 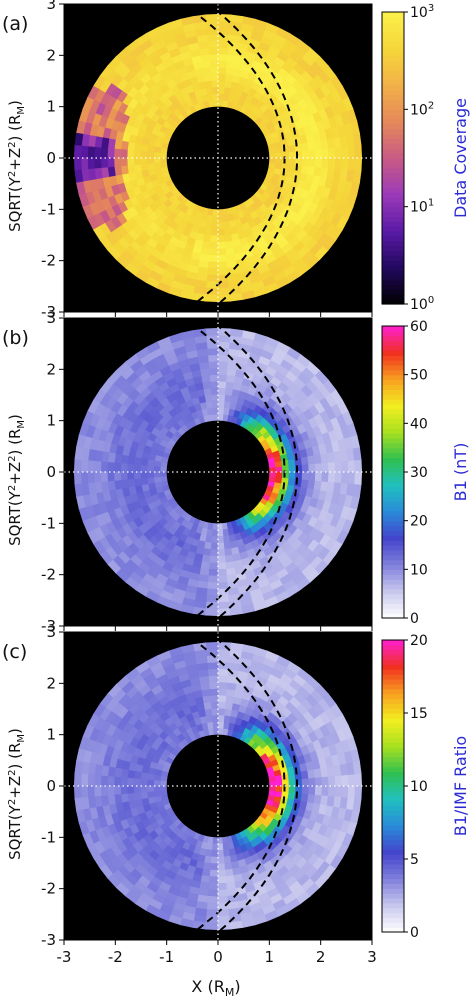 I want to click on y-tick-label: -2, so click(x=48, y=261).